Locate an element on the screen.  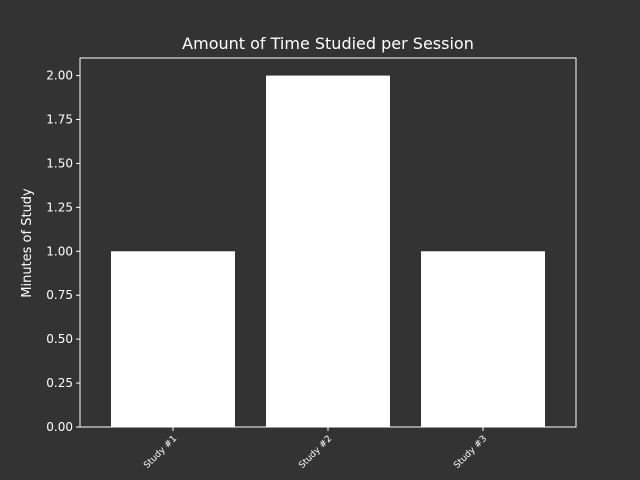
y-tick-label: 1.50 is located at coordinates (59, 163).